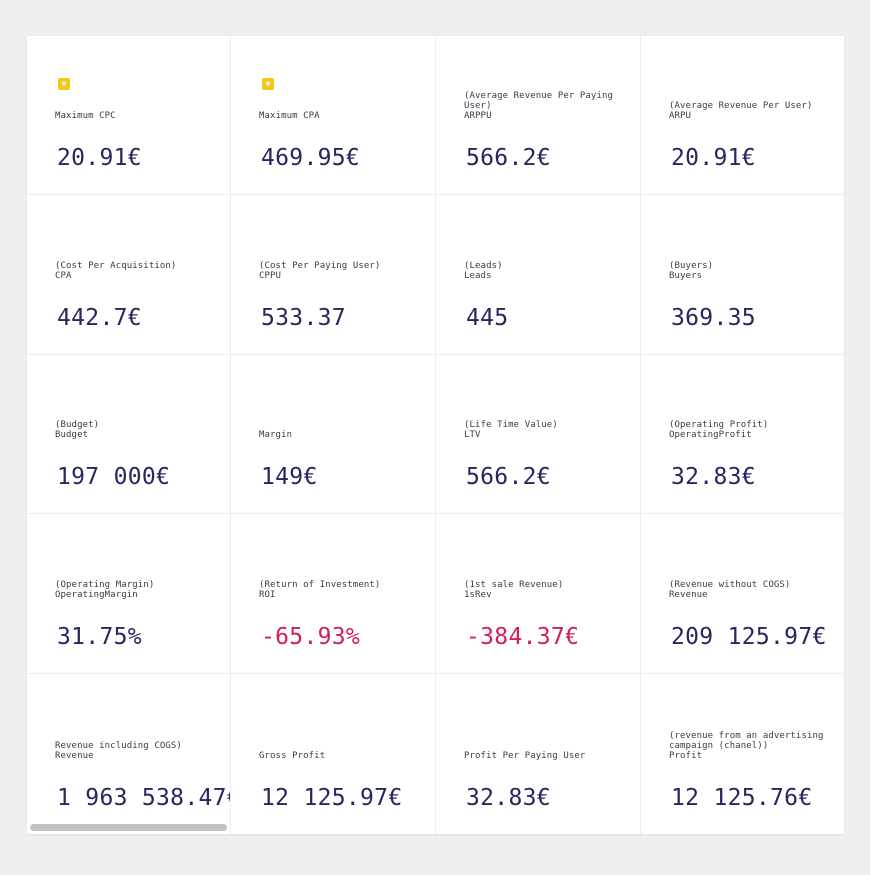 This screenshot has width=870, height=875. What do you see at coordinates (311, 637) in the screenshot?
I see `metric-value: -65.93%` at bounding box center [311, 637].